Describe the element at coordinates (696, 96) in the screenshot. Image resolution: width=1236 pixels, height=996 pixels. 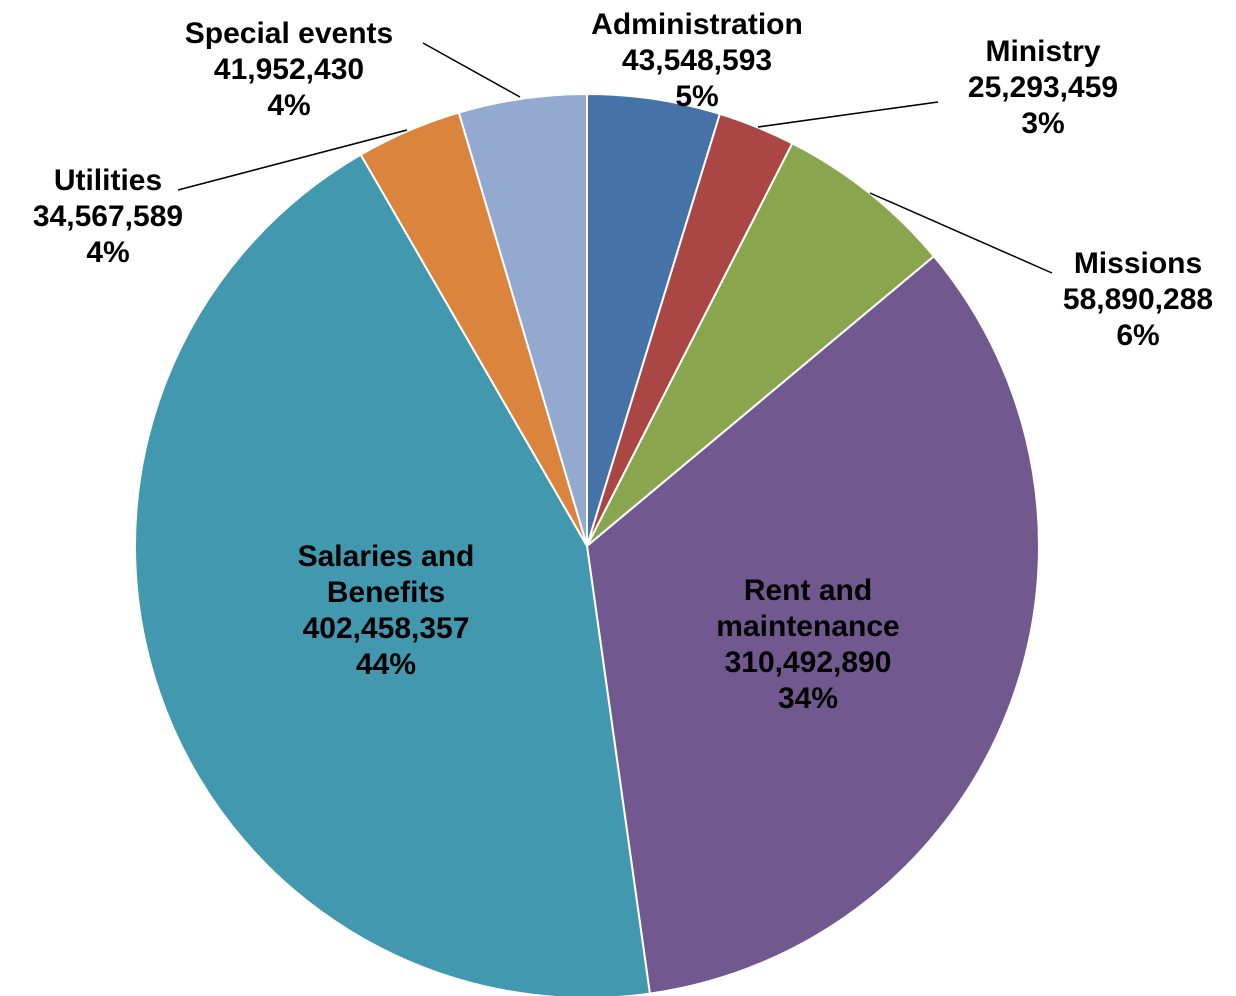
I see `slice-label-percent: 5%` at that location.